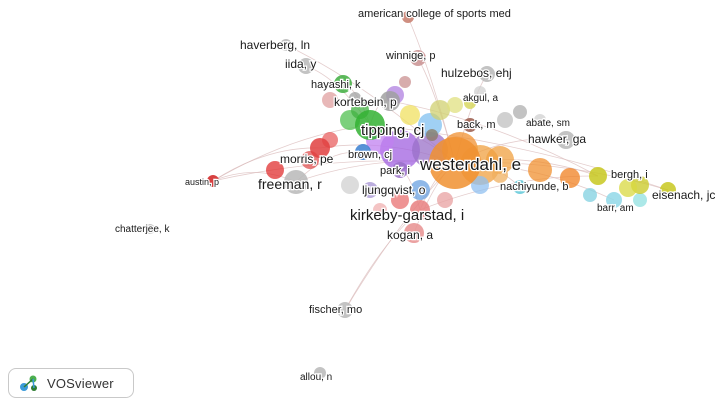 The width and height of the screenshot is (723, 406). What do you see at coordinates (487, 74) in the screenshot?
I see `node-hulzebos` at bounding box center [487, 74].